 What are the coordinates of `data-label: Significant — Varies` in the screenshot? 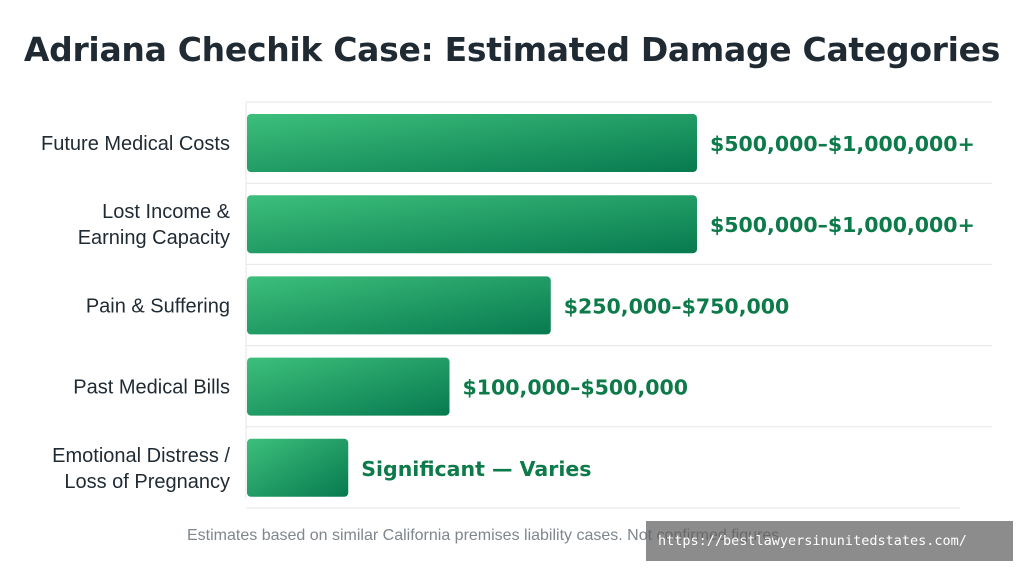 It's located at (476, 469).